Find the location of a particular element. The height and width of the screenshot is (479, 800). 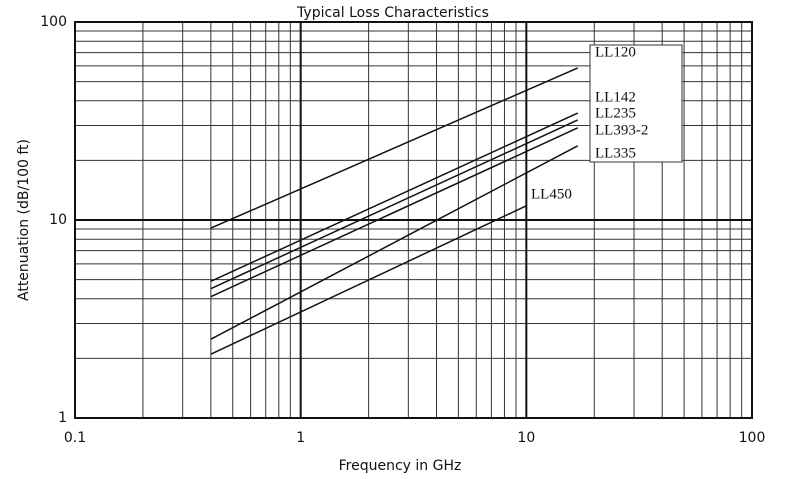

chart-title: Typical Loss Characteristics is located at coordinates (392, 13).